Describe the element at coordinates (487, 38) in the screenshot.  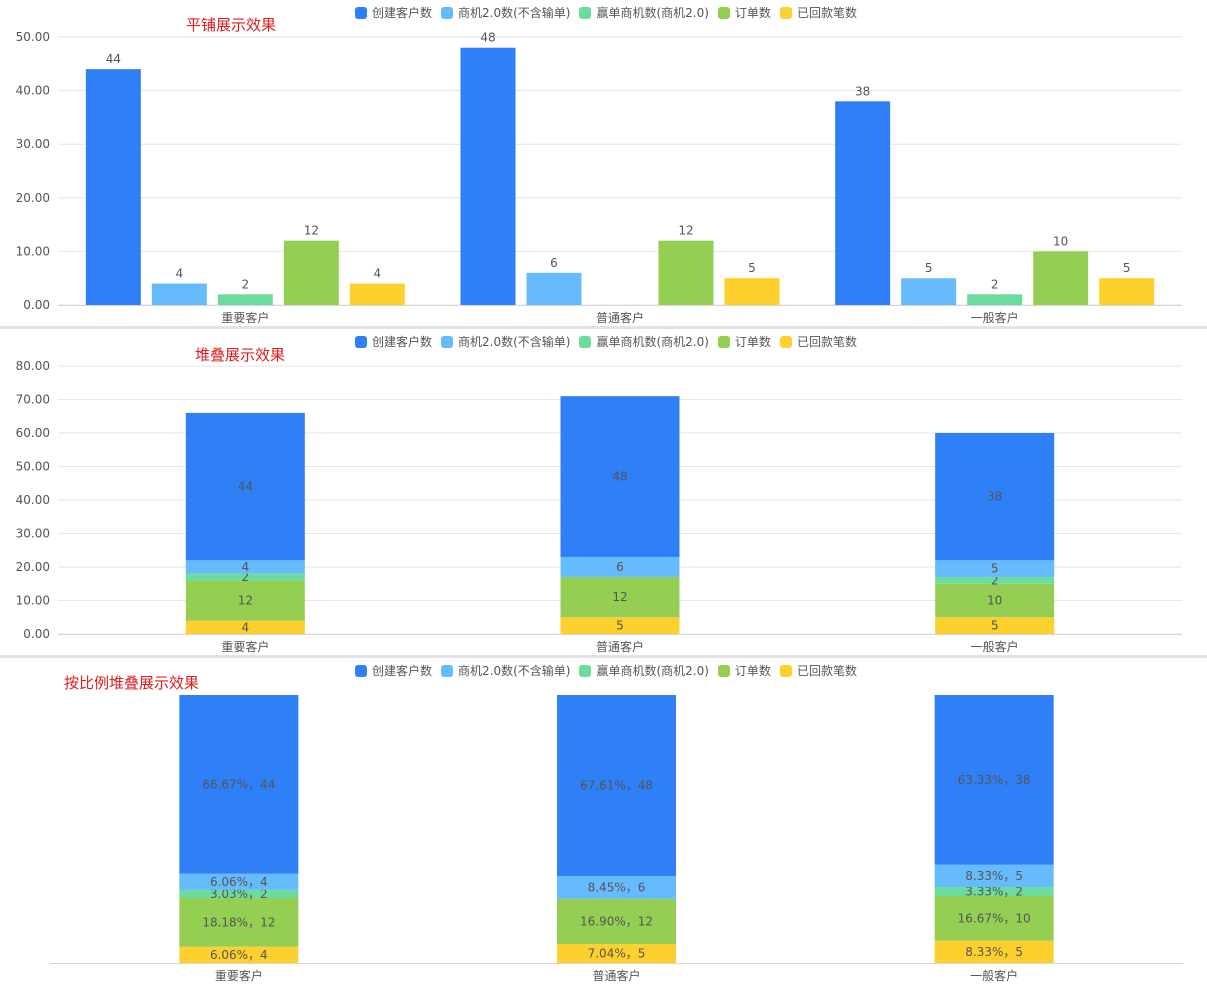
I see `data-label: 48` at that location.